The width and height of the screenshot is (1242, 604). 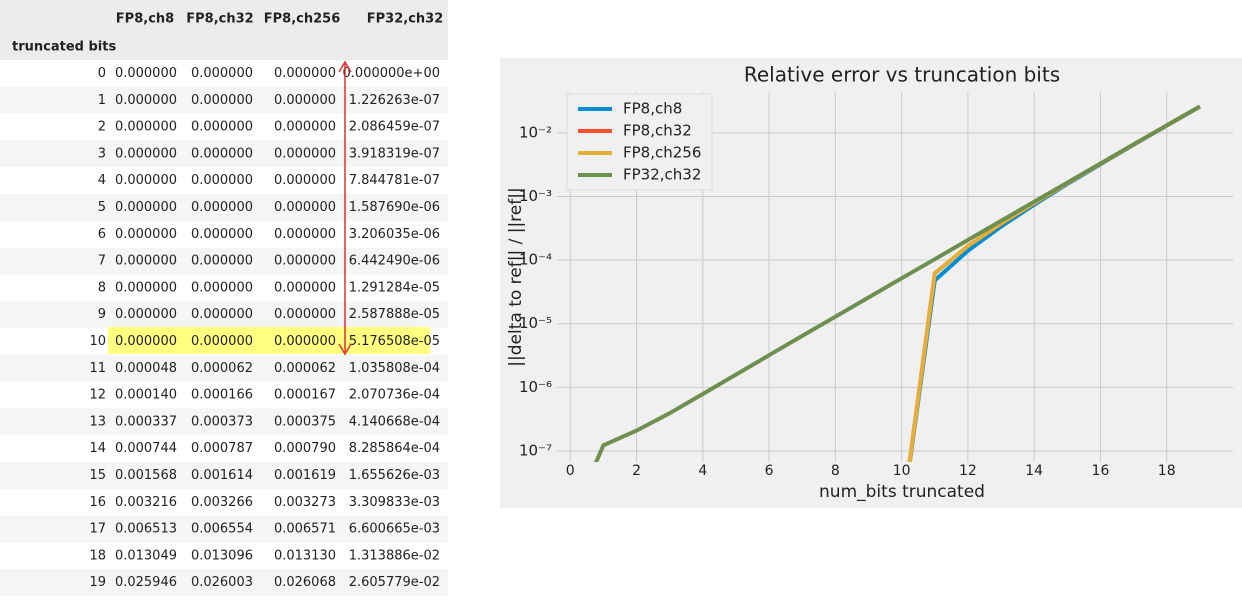 What do you see at coordinates (102, 100) in the screenshot?
I see `row-index: 1` at bounding box center [102, 100].